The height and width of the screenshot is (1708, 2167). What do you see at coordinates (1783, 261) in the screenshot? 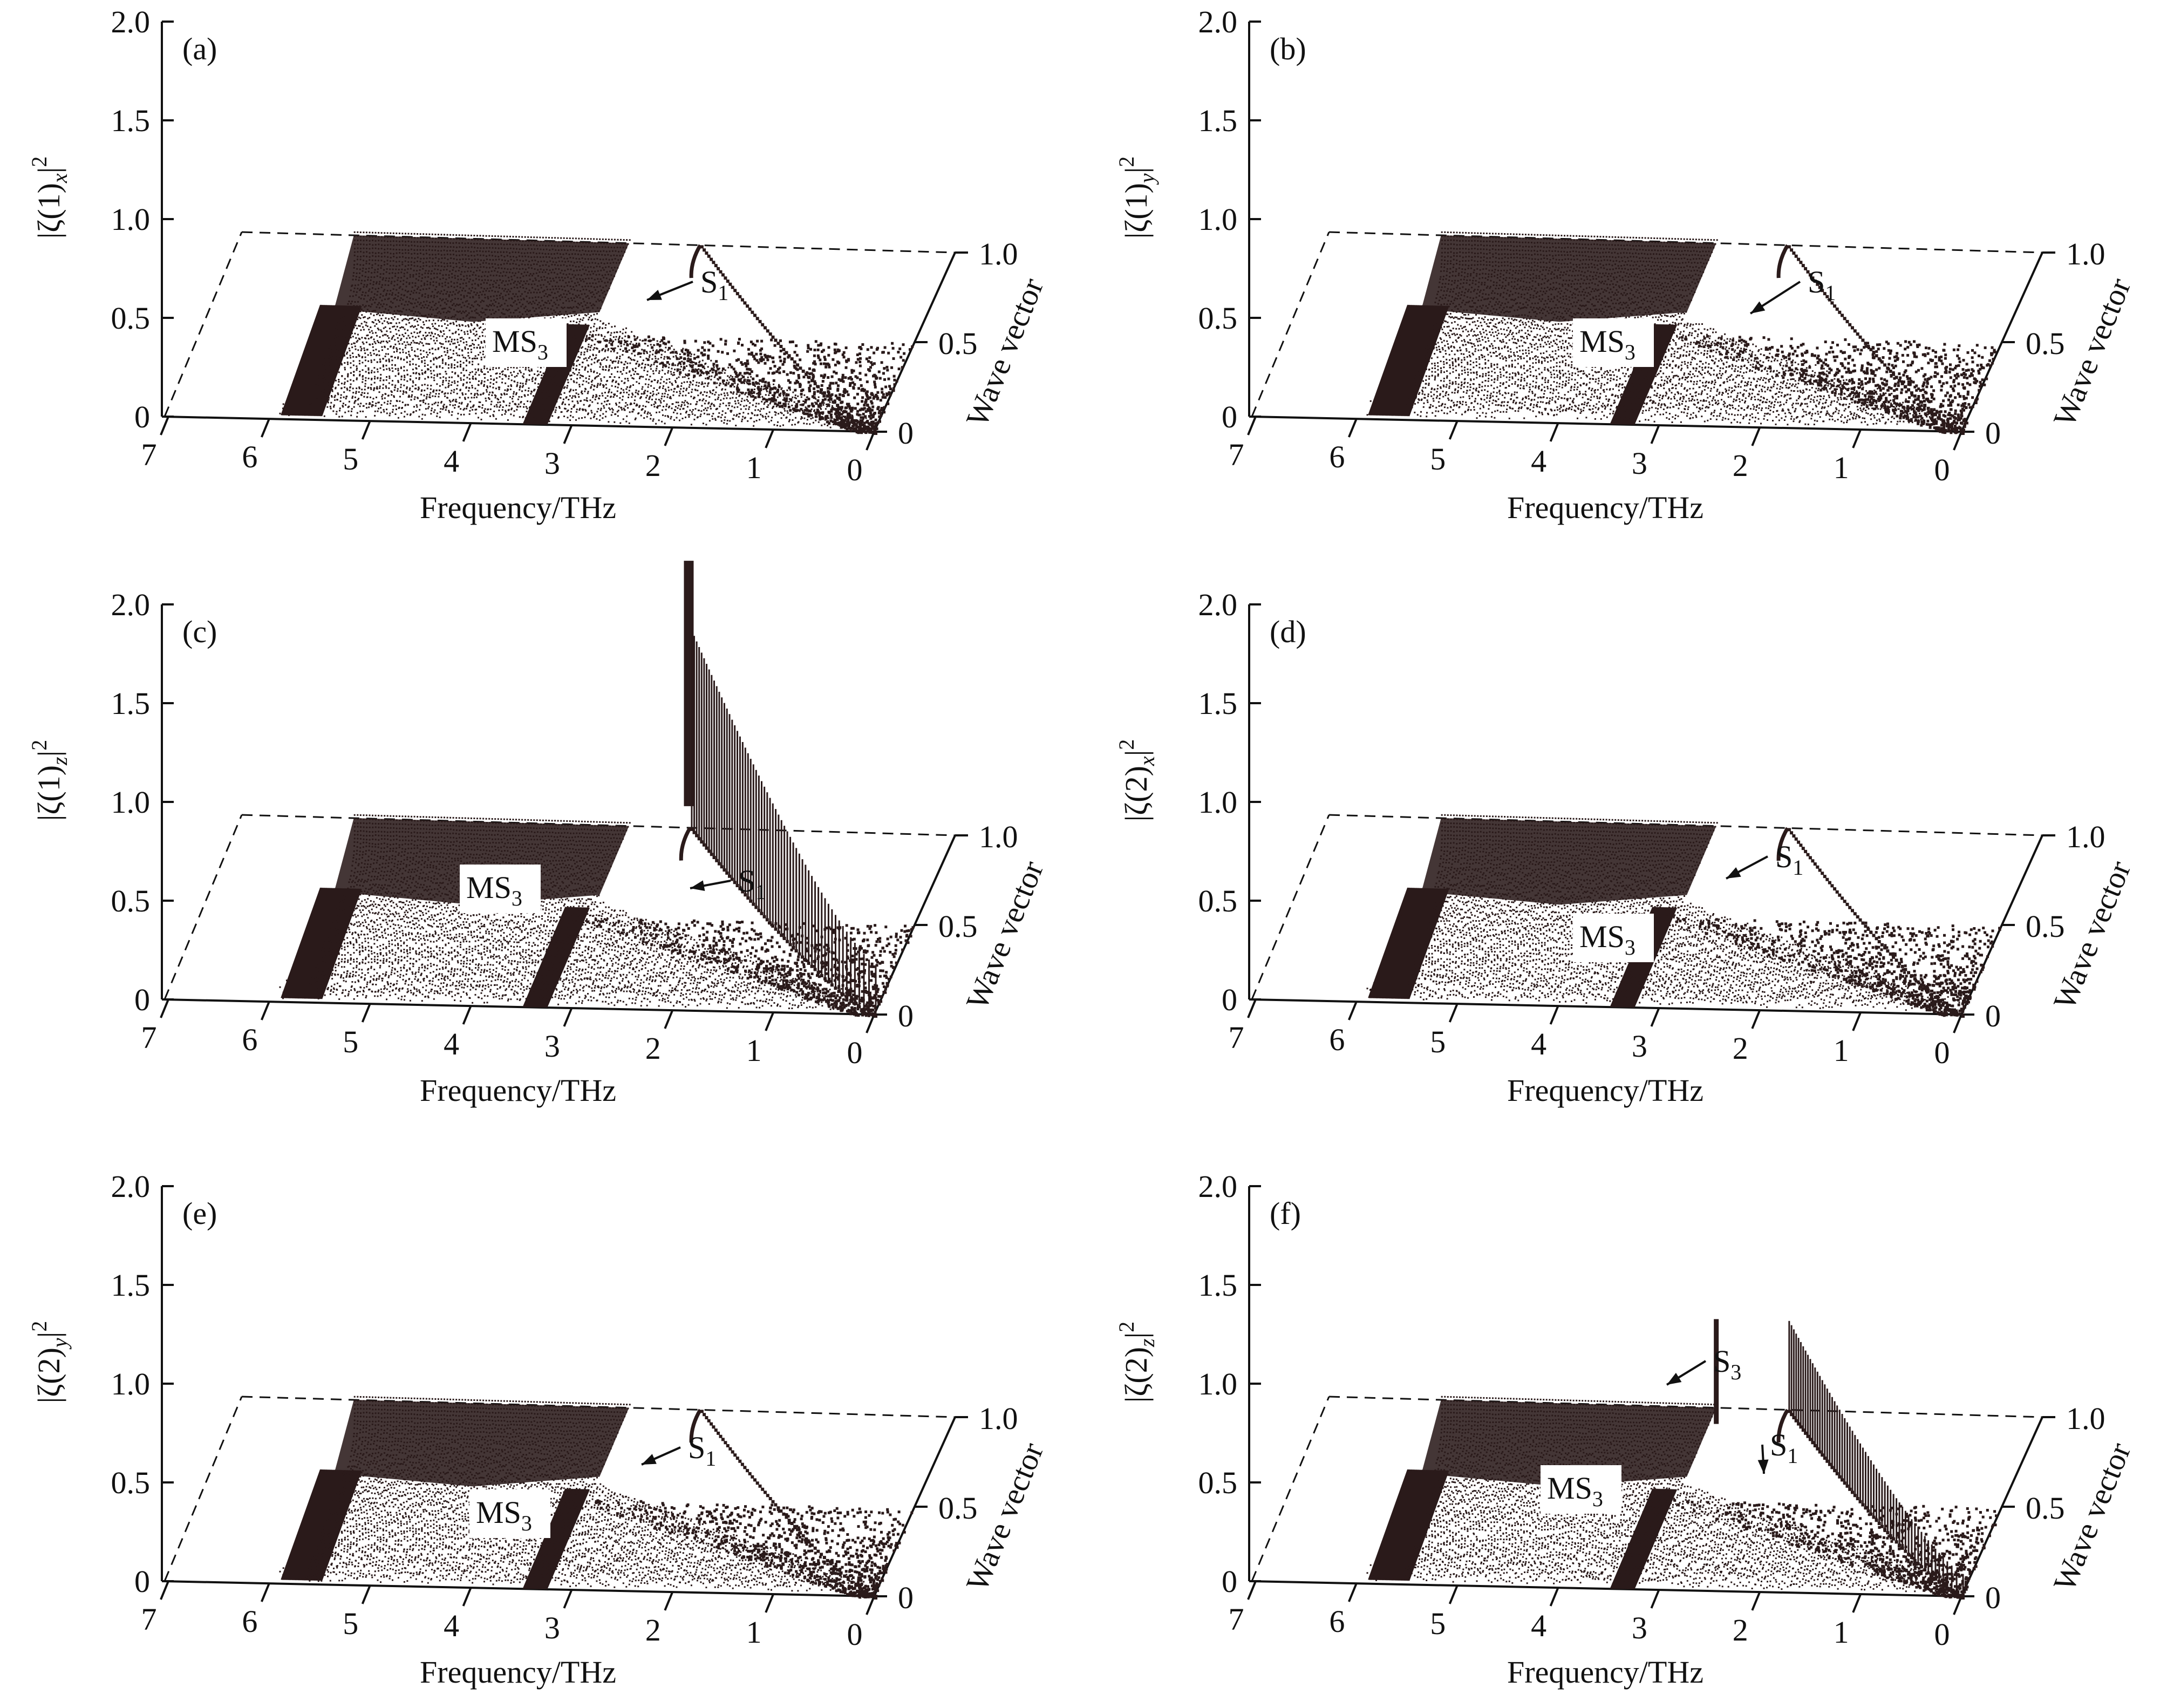
I see `s1-hook` at bounding box center [1783, 261].